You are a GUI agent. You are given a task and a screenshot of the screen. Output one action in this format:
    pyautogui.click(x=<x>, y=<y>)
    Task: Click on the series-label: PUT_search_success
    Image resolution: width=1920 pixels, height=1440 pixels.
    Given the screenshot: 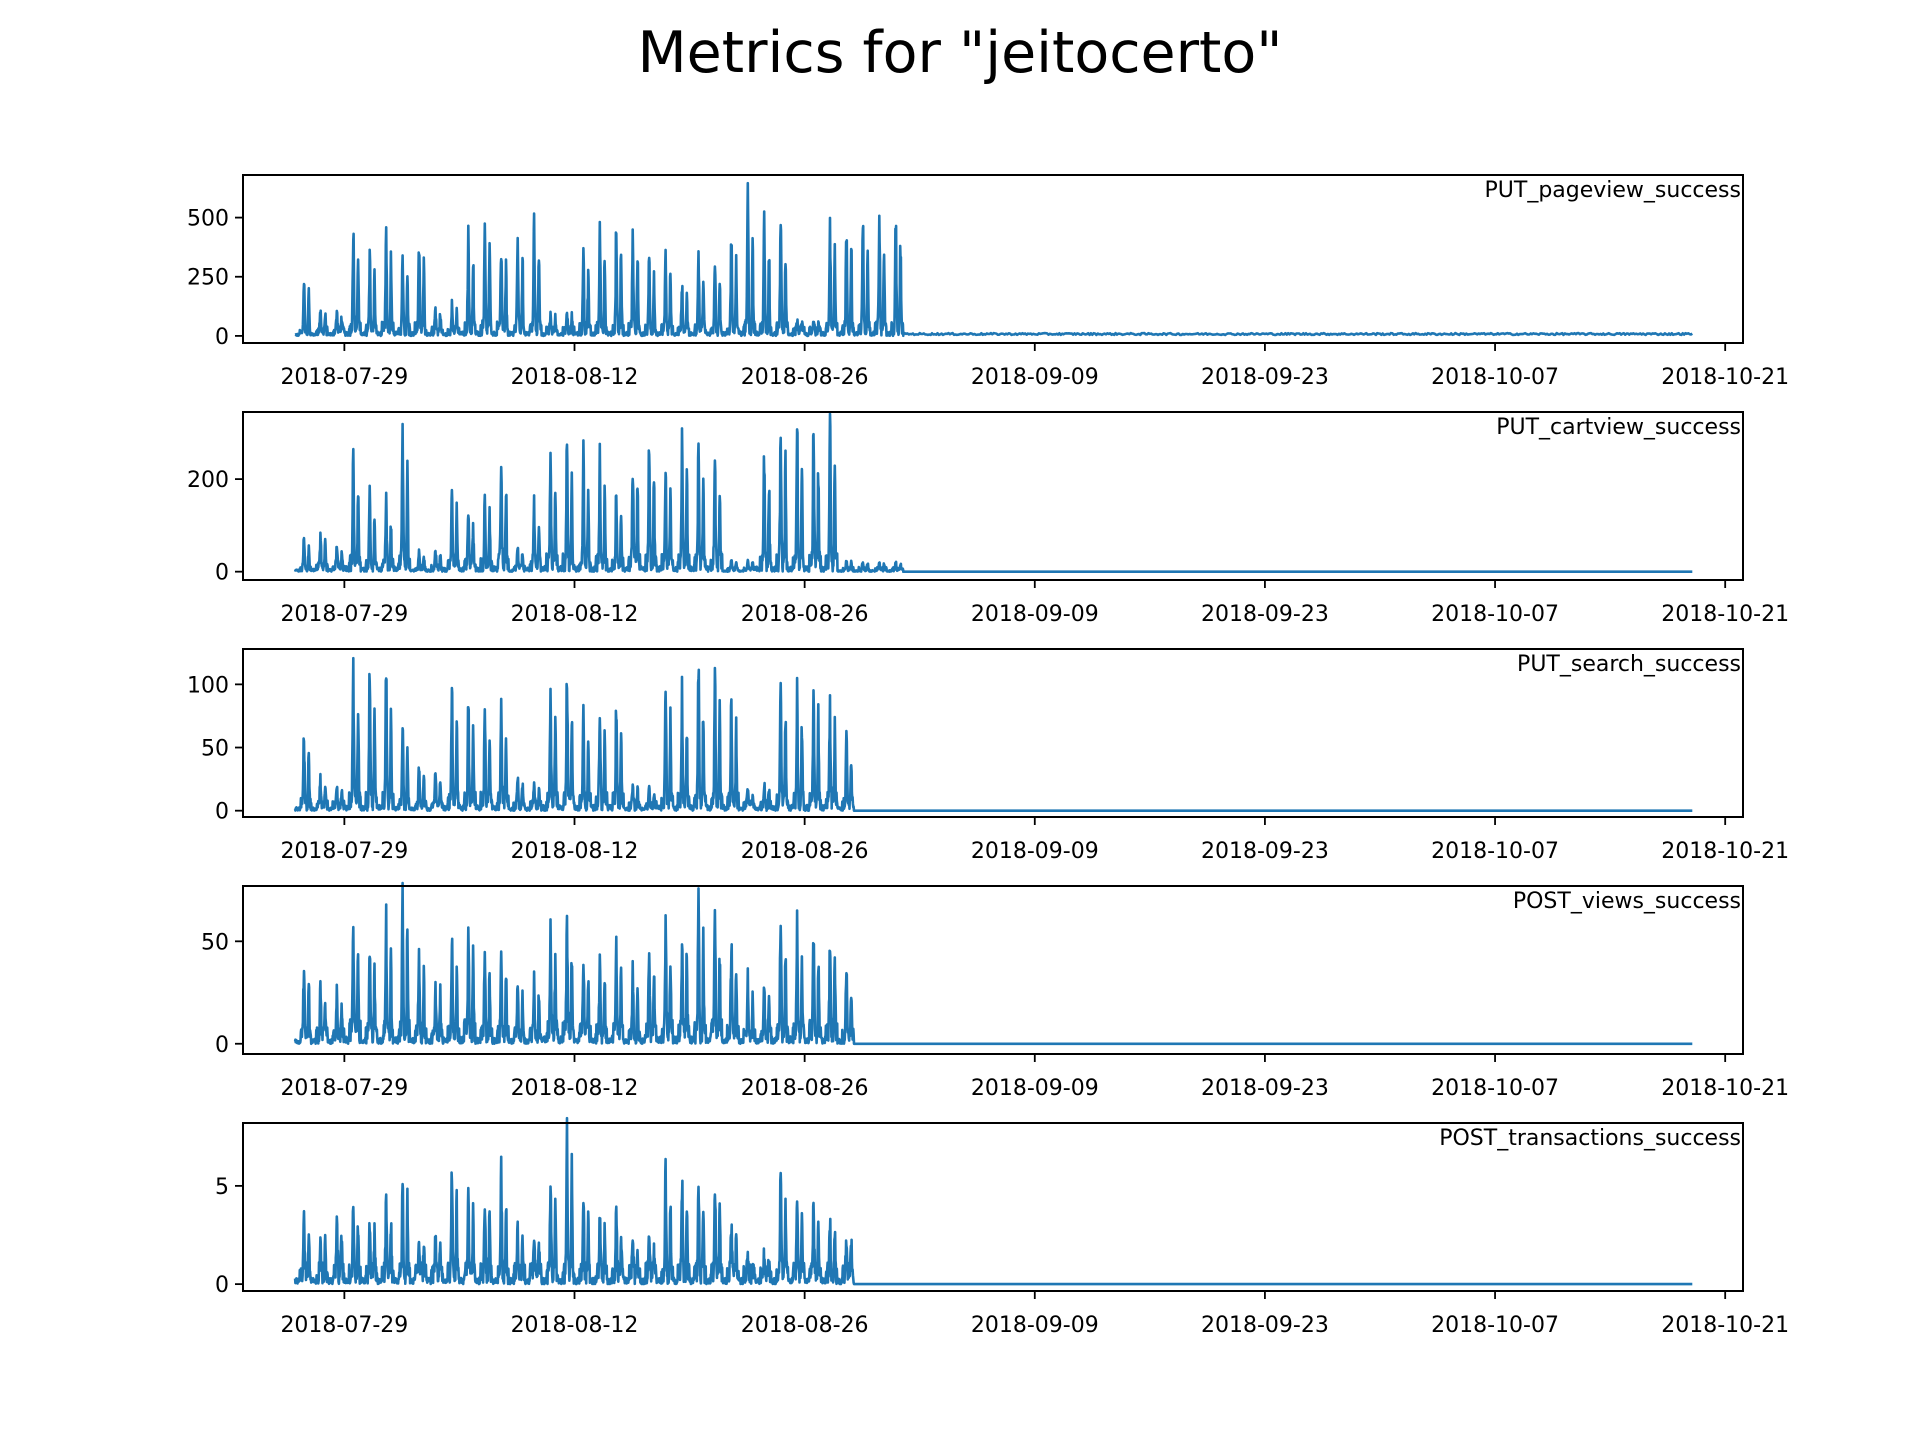 What is the action you would take?
    pyautogui.click(x=1629, y=664)
    